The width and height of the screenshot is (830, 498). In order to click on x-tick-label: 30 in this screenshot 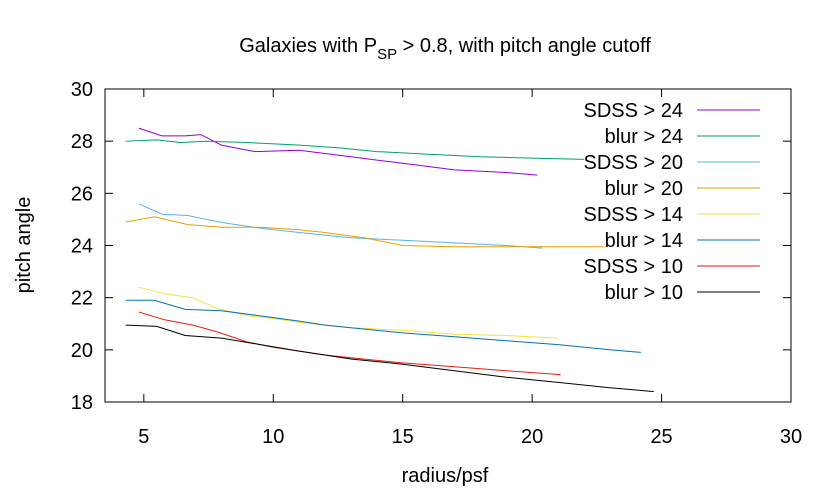, I will do `click(791, 437)`.